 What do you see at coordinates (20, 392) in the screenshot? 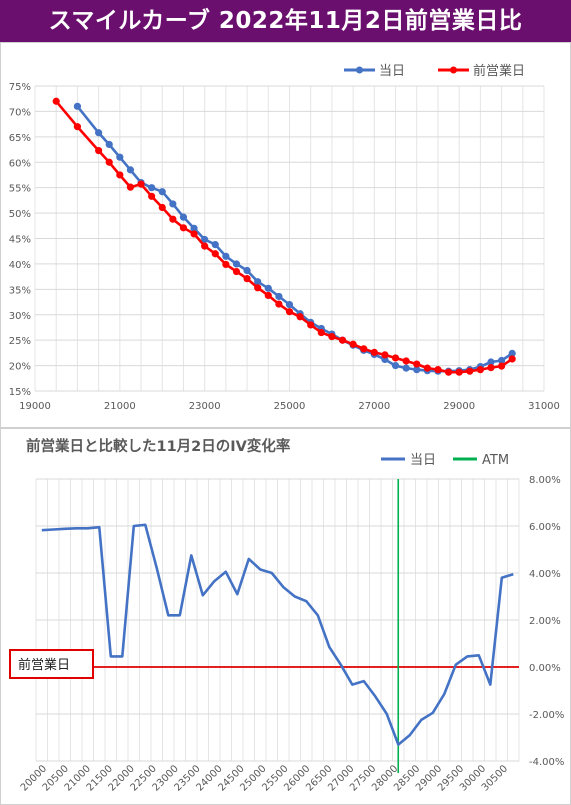
I see `y-tick-label: 15%` at bounding box center [20, 392].